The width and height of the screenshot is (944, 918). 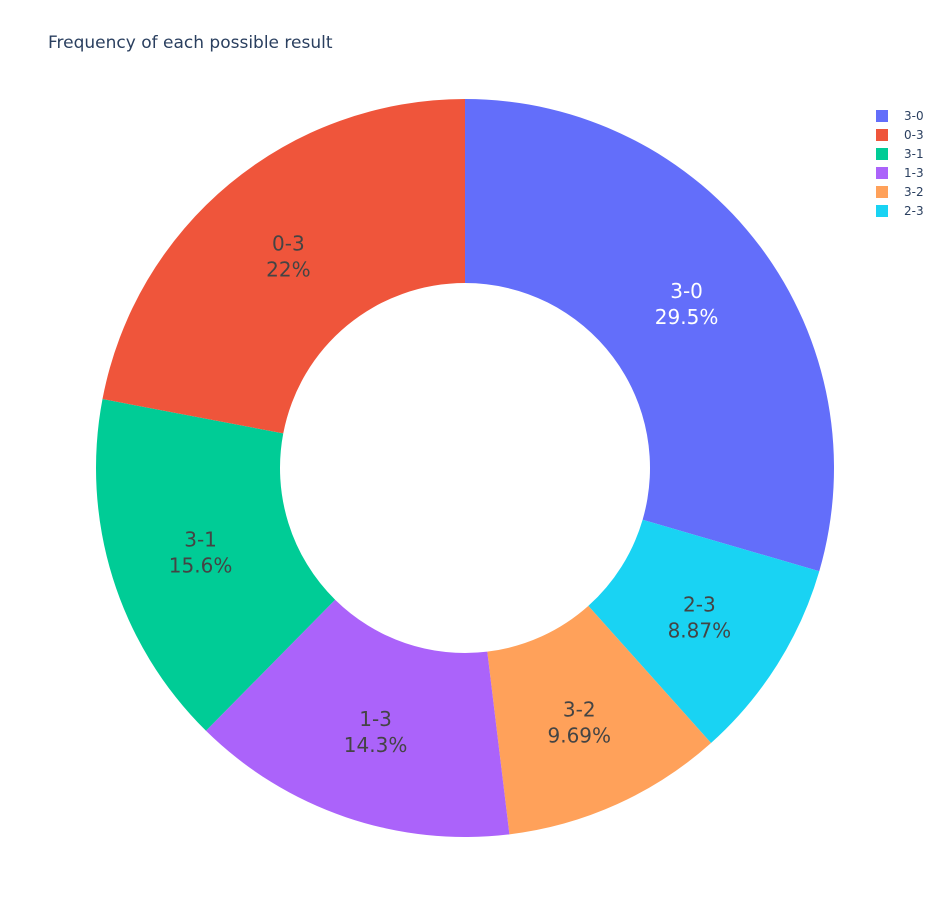 I want to click on legend-item-1-3: 1-3, so click(x=900, y=172).